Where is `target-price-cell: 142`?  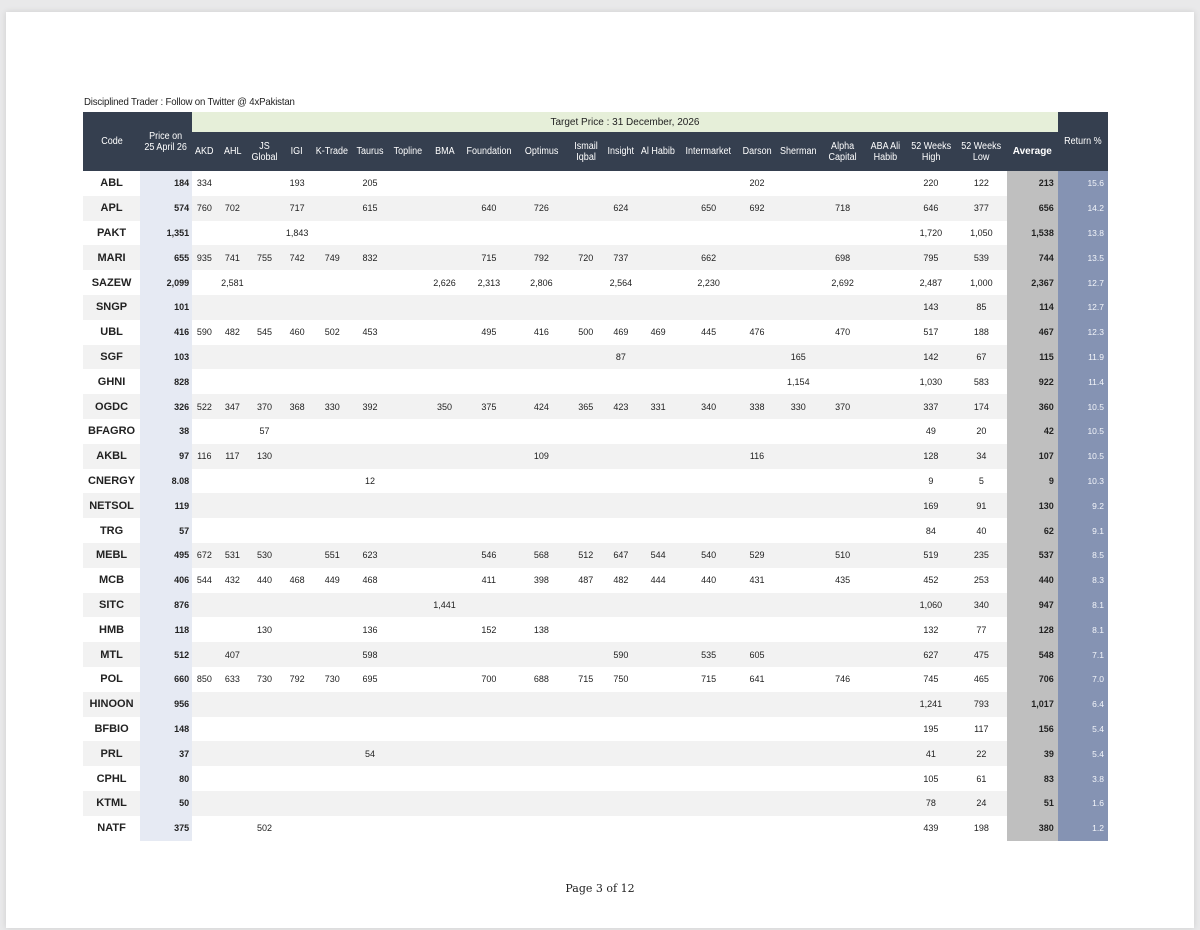 target-price-cell: 142 is located at coordinates (930, 357).